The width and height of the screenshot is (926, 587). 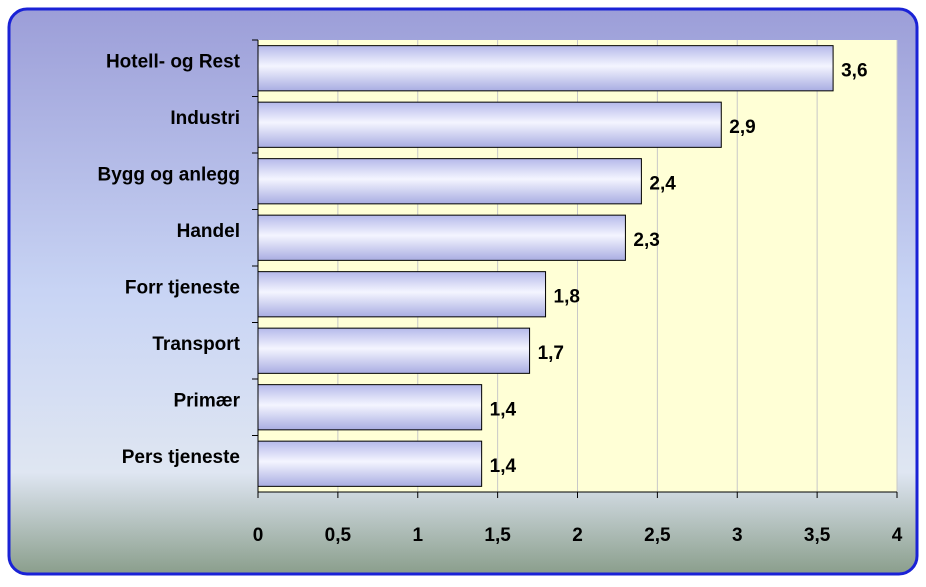 What do you see at coordinates (737, 535) in the screenshot?
I see `x-tick-label: 3` at bounding box center [737, 535].